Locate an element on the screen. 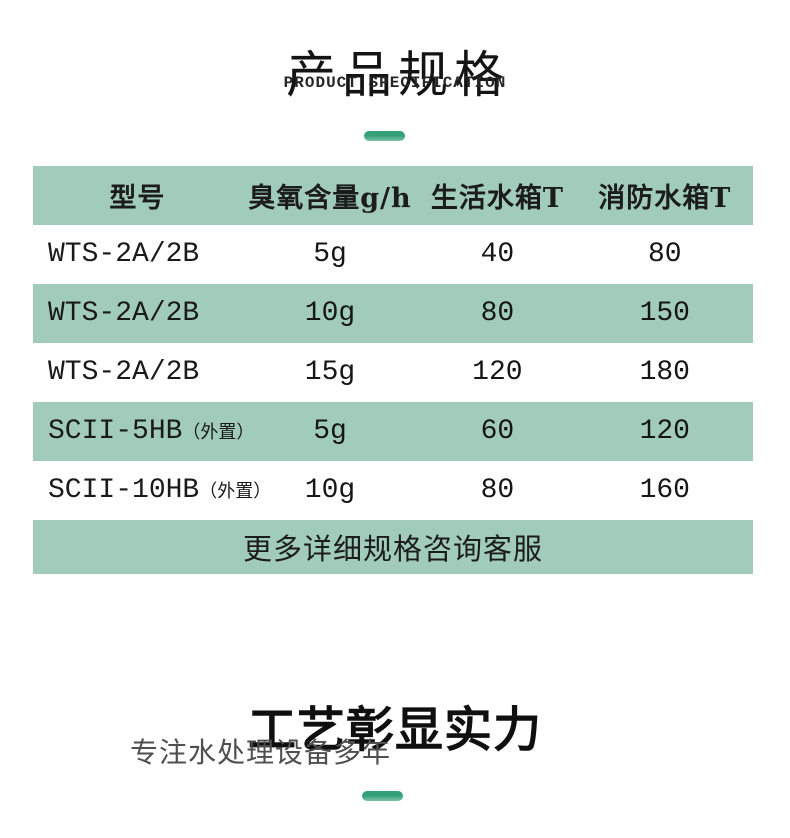  model-cell: SCII-10HB（外置） is located at coordinates (152, 490).